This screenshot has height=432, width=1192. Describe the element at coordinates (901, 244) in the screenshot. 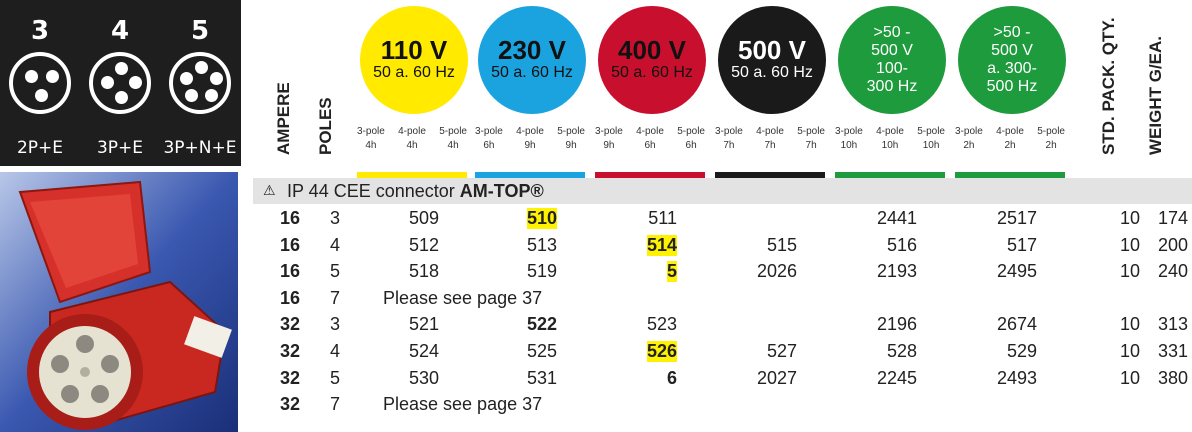

I see `cell-g1: 516` at that location.